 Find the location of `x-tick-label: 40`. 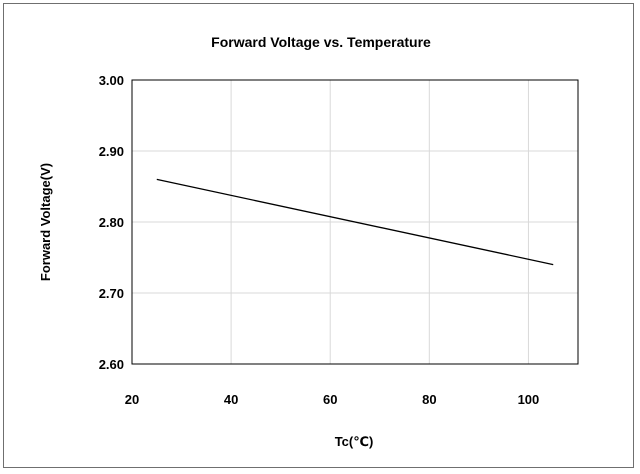

x-tick-label: 40 is located at coordinates (231, 399).